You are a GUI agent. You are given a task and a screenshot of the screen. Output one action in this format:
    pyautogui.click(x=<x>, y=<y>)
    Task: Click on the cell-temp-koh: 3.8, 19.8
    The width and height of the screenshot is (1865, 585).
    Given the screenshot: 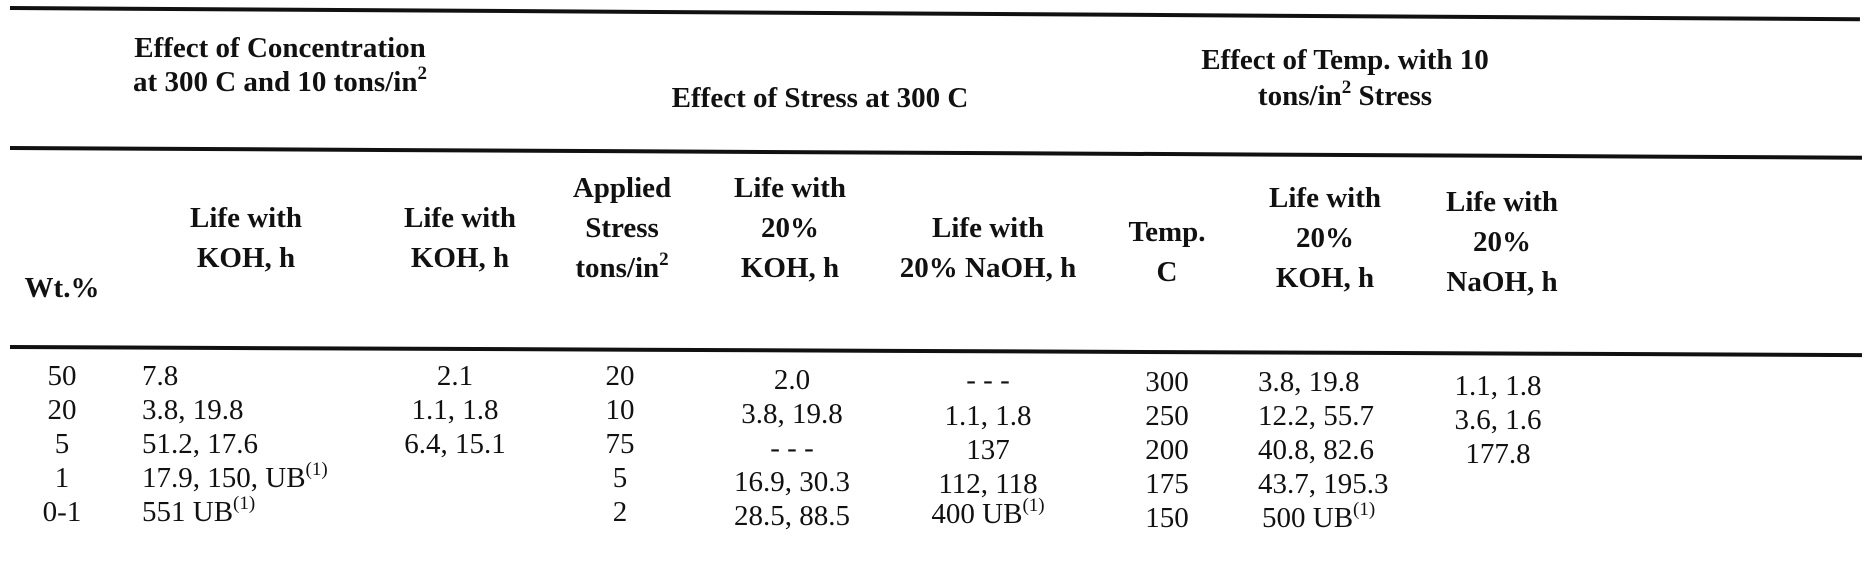 What is the action you would take?
    pyautogui.click(x=1309, y=382)
    